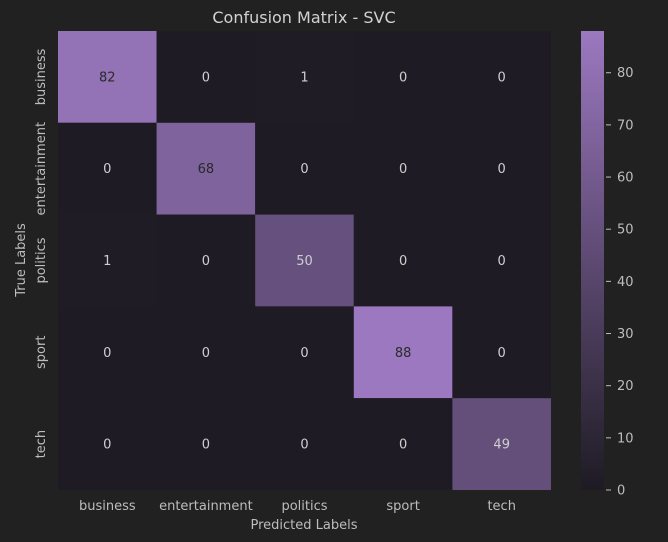 This screenshot has width=668, height=542. Describe the element at coordinates (625, 73) in the screenshot. I see `colorbar-tick-label: 80` at that location.